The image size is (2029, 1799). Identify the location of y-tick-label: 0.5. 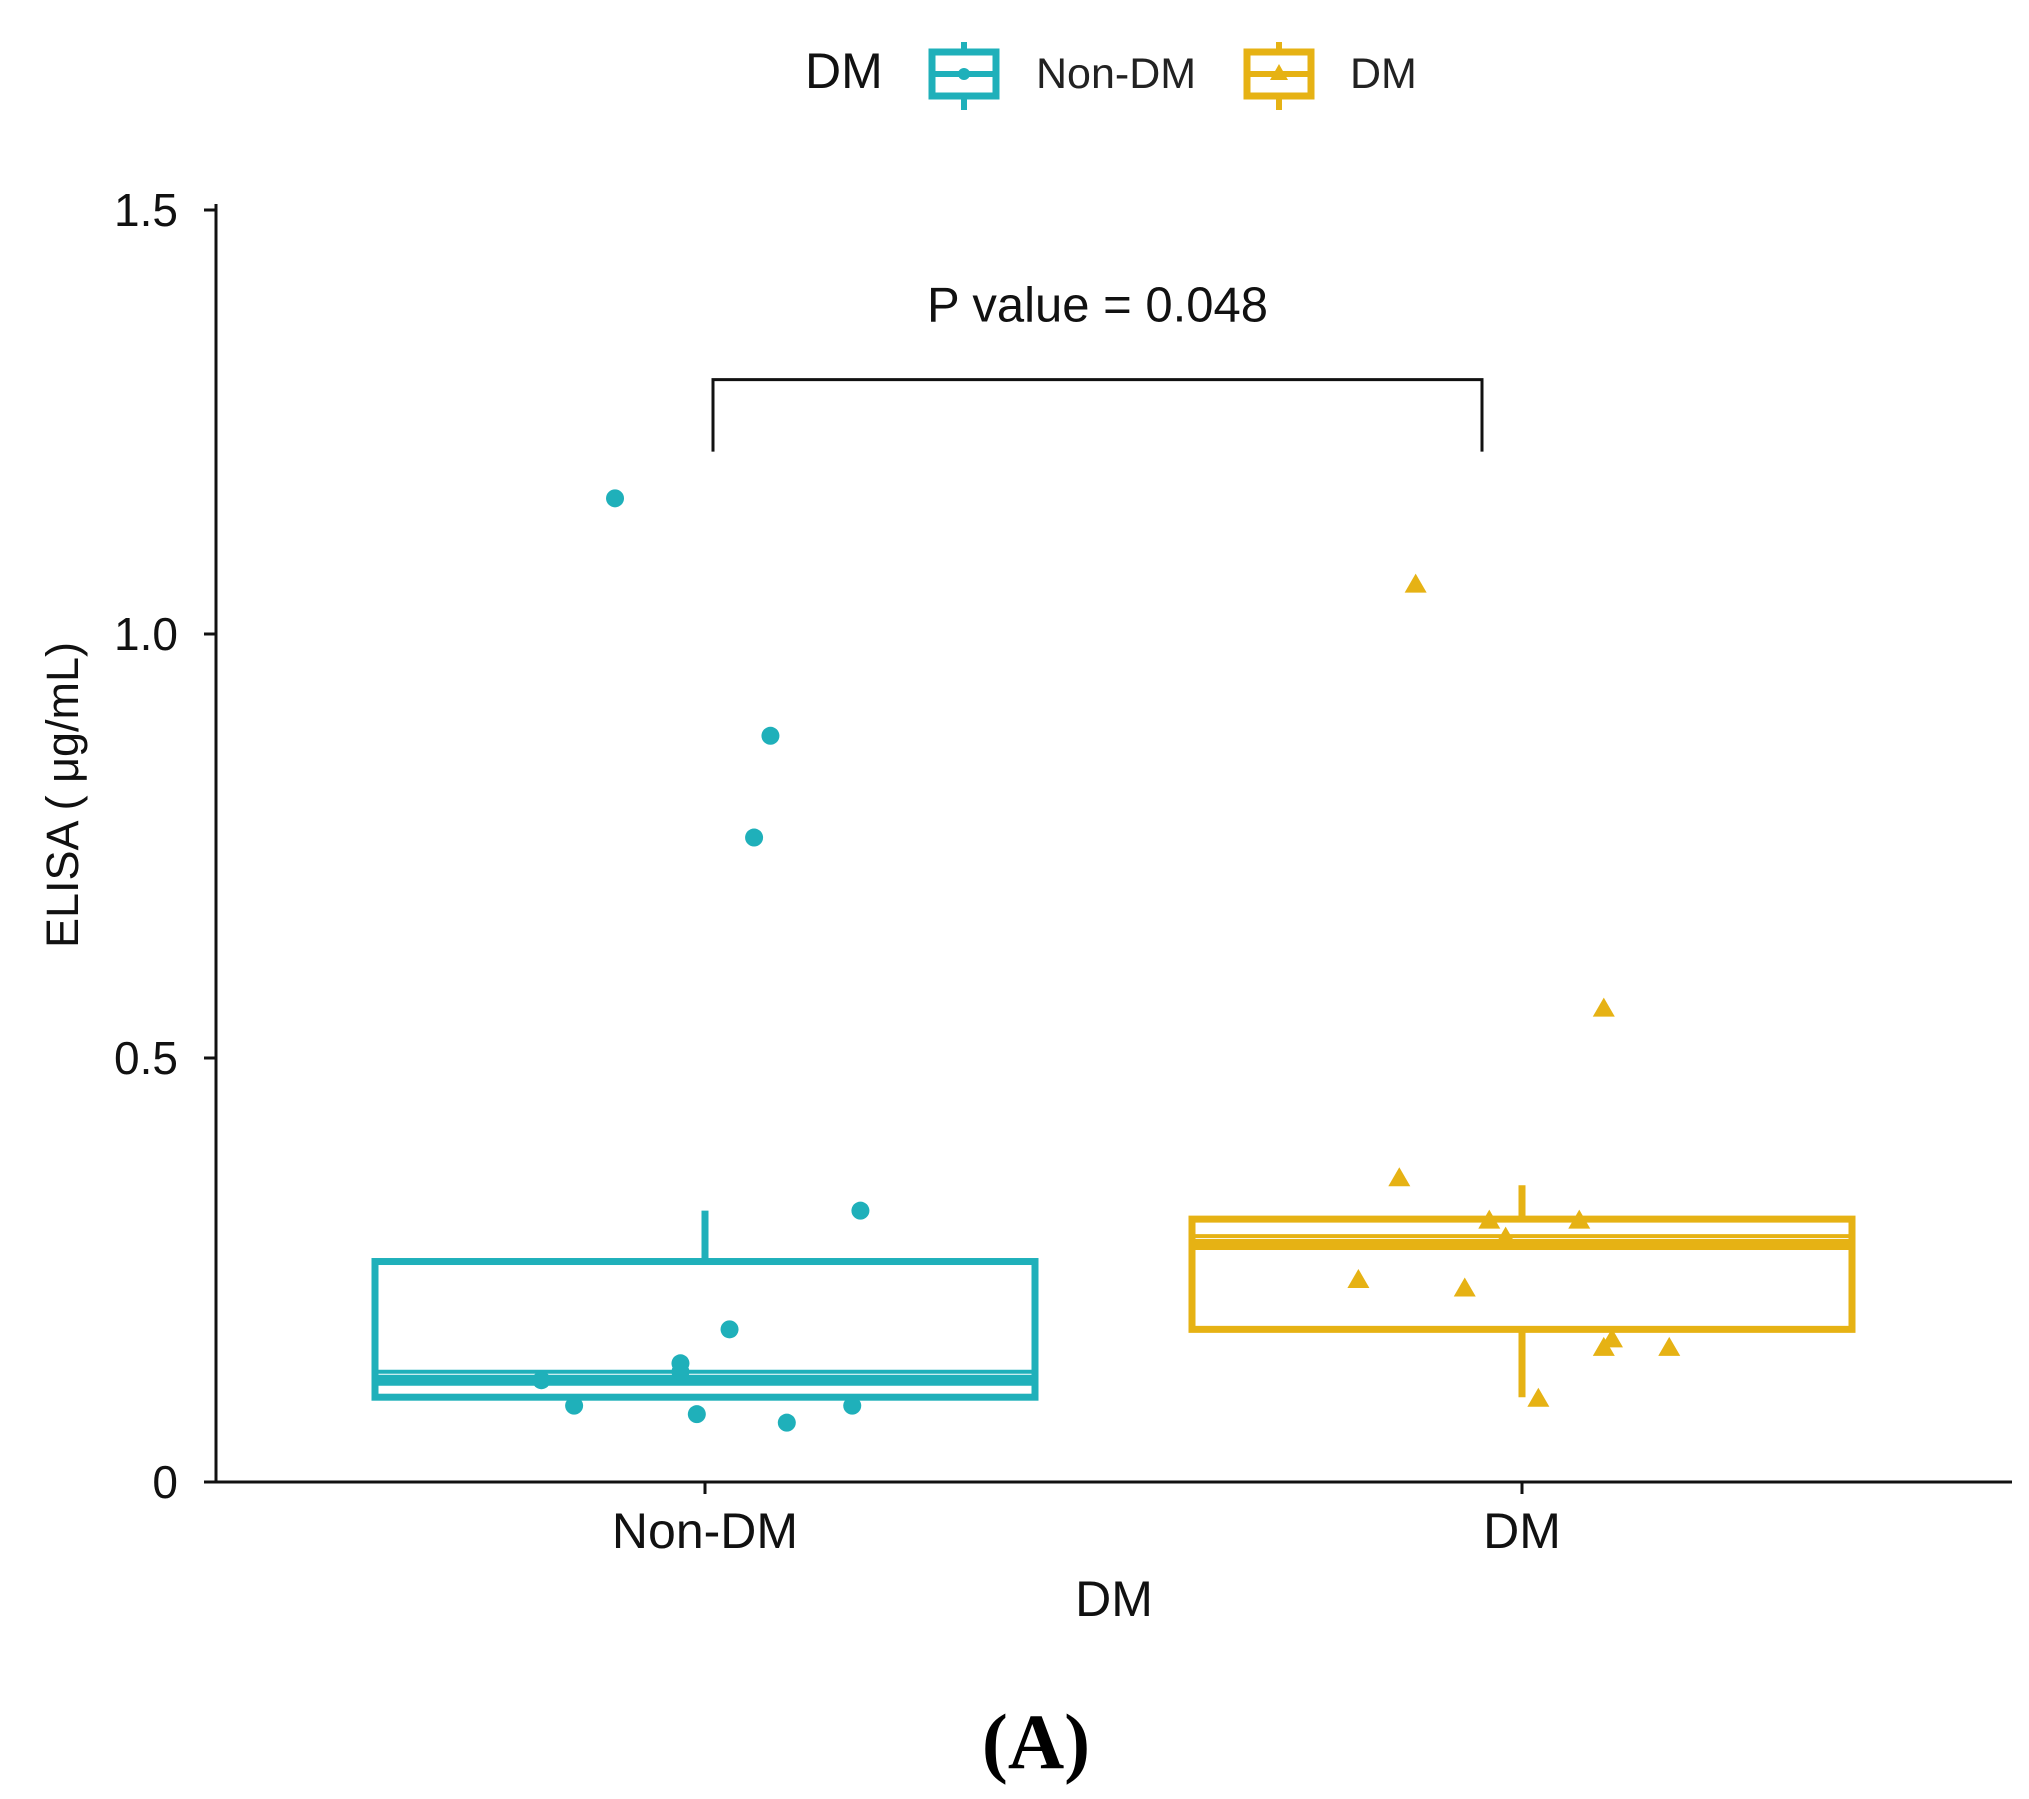
(146, 1058).